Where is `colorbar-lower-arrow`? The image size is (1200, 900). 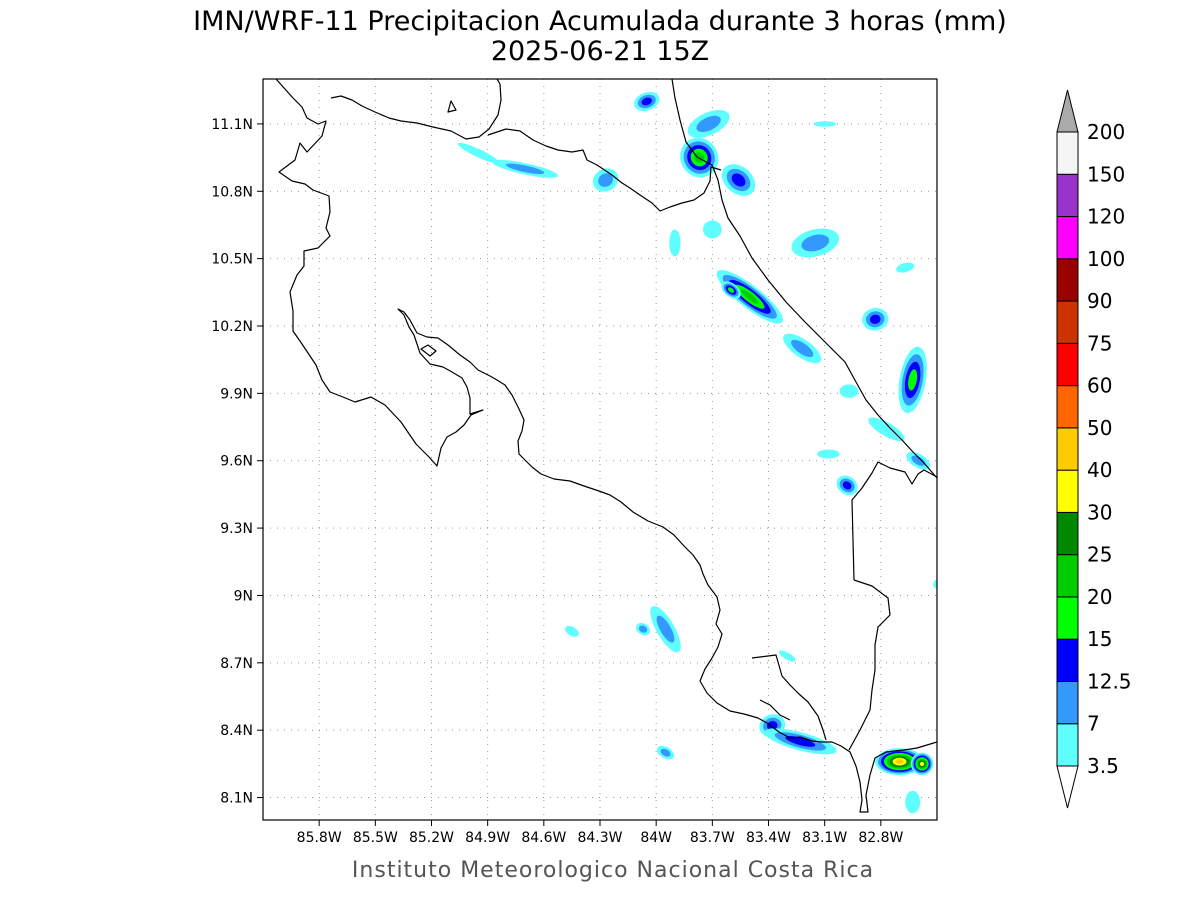 colorbar-lower-arrow is located at coordinates (1067, 787).